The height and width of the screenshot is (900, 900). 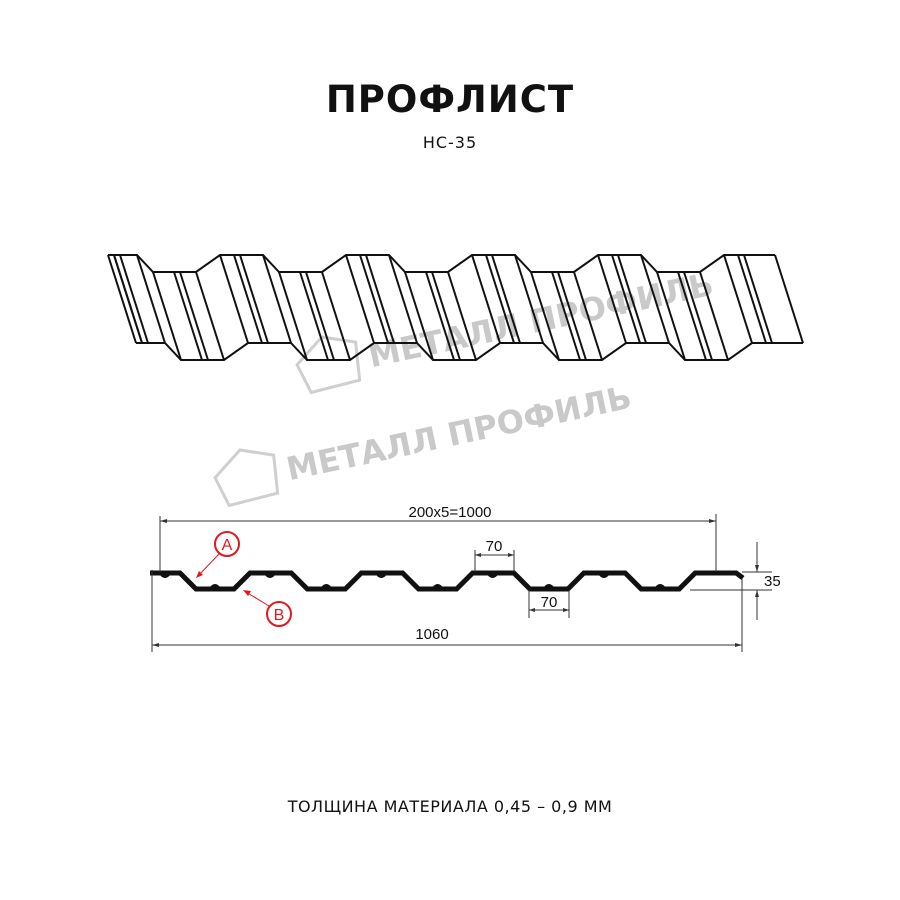 What do you see at coordinates (279, 615) in the screenshot?
I see `callout-b-label: B` at bounding box center [279, 615].